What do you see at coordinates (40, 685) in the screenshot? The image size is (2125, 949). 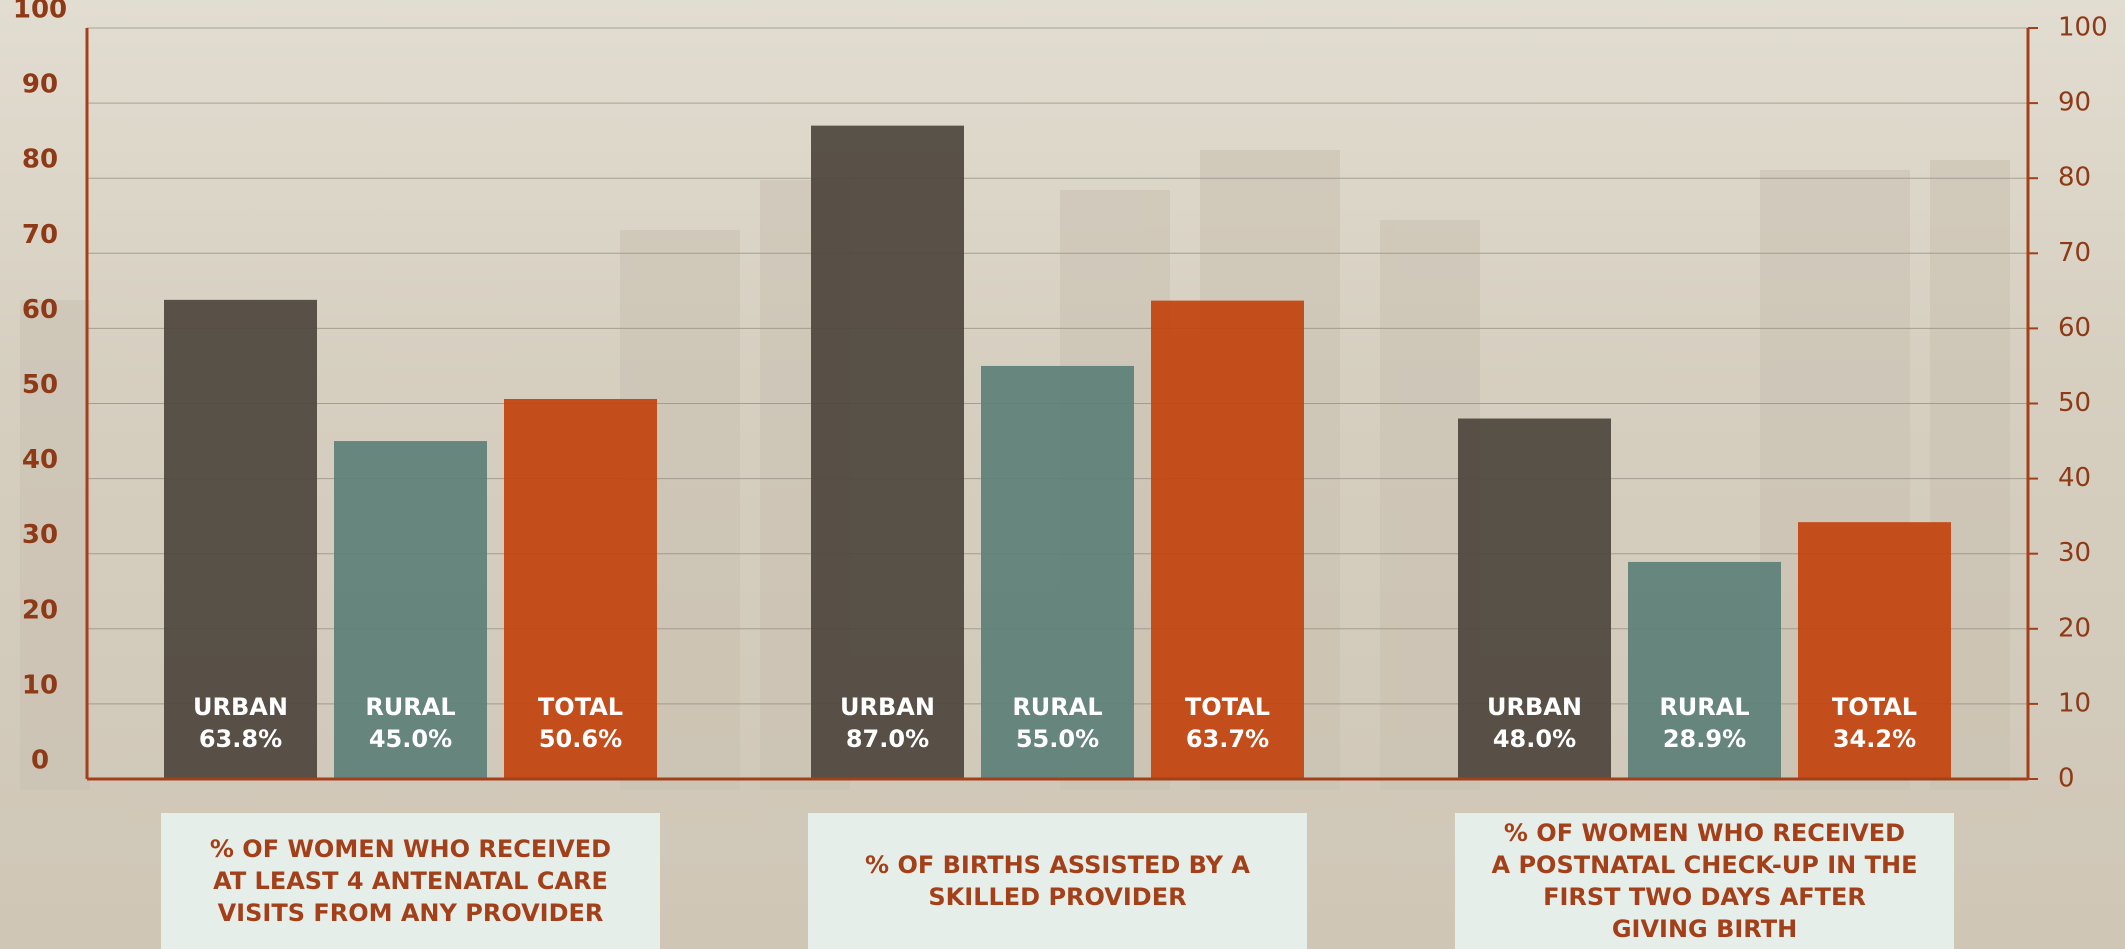 I see `y-tick-label: 10` at bounding box center [40, 685].